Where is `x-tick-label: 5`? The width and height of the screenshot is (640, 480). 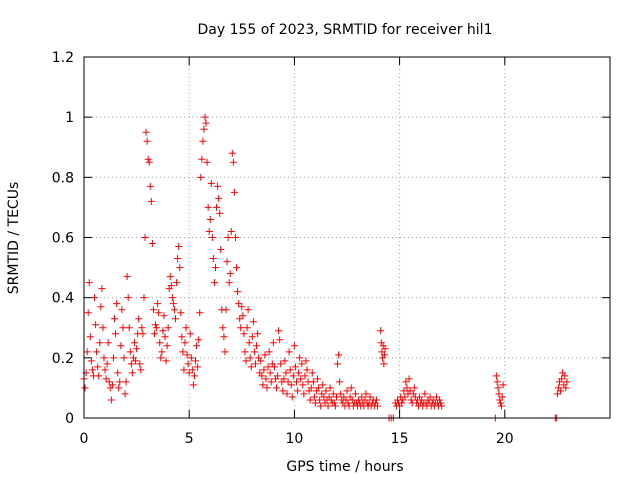 x-tick-label: 5 is located at coordinates (189, 439).